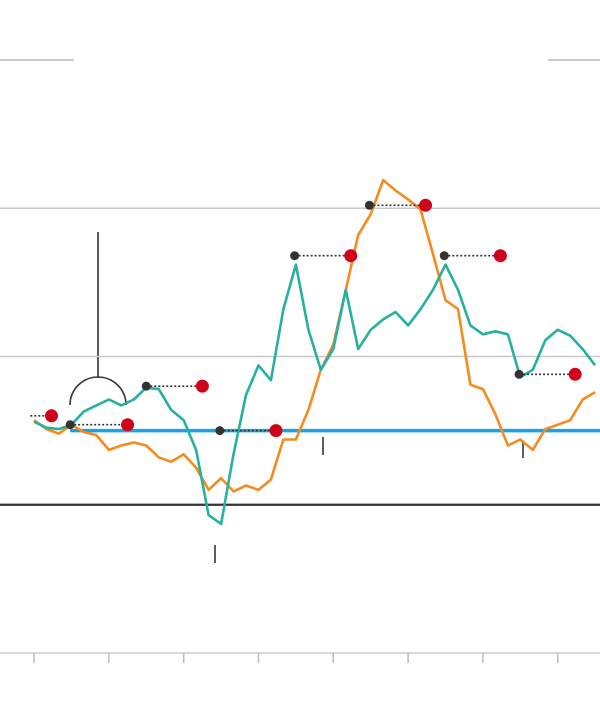  What do you see at coordinates (98, 391) in the screenshot?
I see `annotation-arc` at bounding box center [98, 391].